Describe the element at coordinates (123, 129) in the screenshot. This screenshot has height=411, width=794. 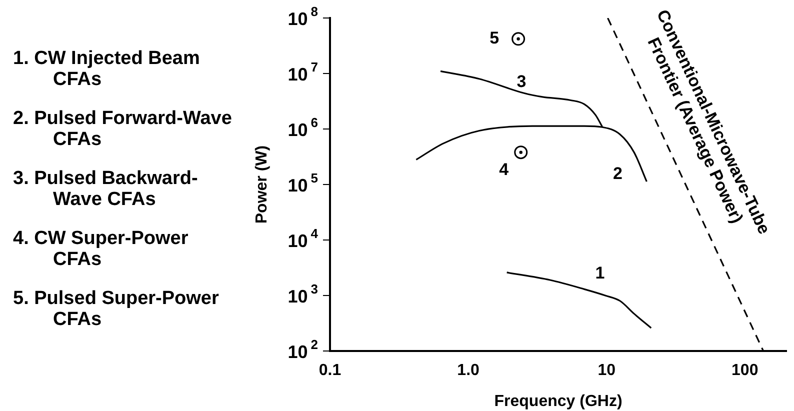
I see `text: 2. Pulsed Forward-Wave CFAs` at that location.